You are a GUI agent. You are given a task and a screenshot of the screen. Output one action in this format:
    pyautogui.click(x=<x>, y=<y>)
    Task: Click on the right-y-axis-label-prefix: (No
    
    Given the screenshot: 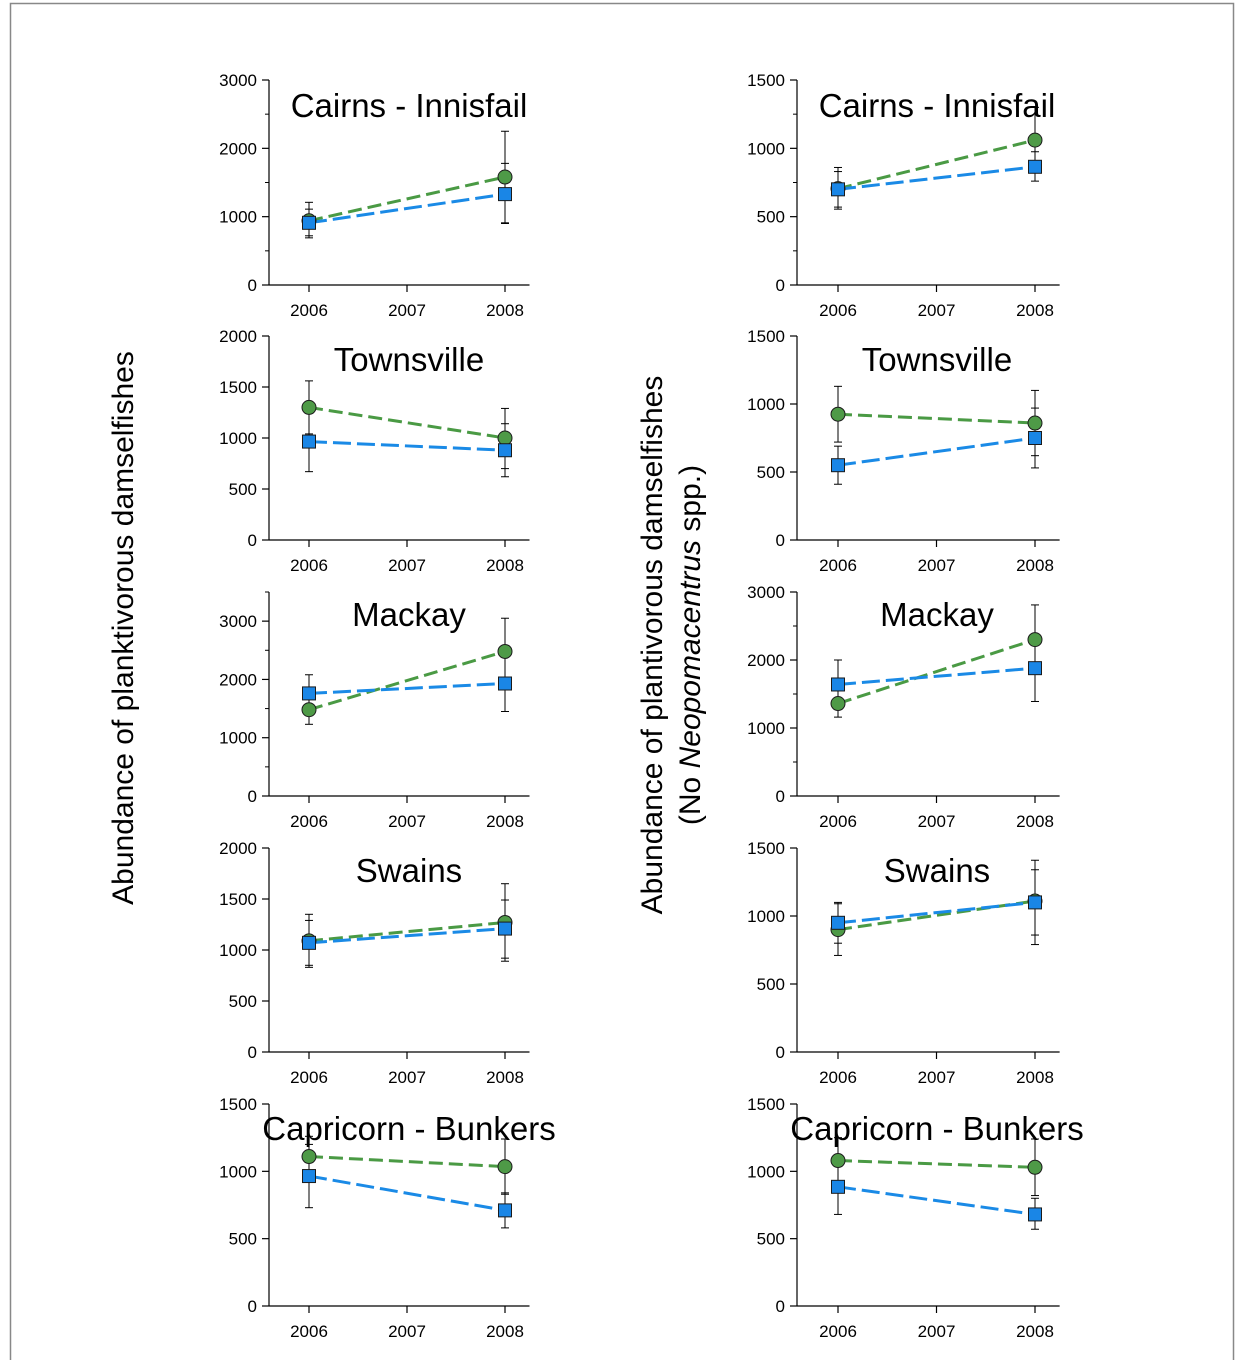 What is the action you would take?
    pyautogui.click(x=690, y=796)
    